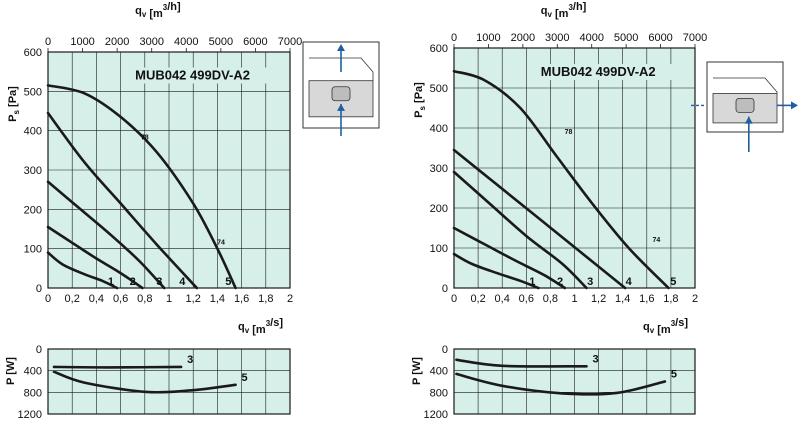  I want to click on power-curve-label: 3, so click(190, 360).